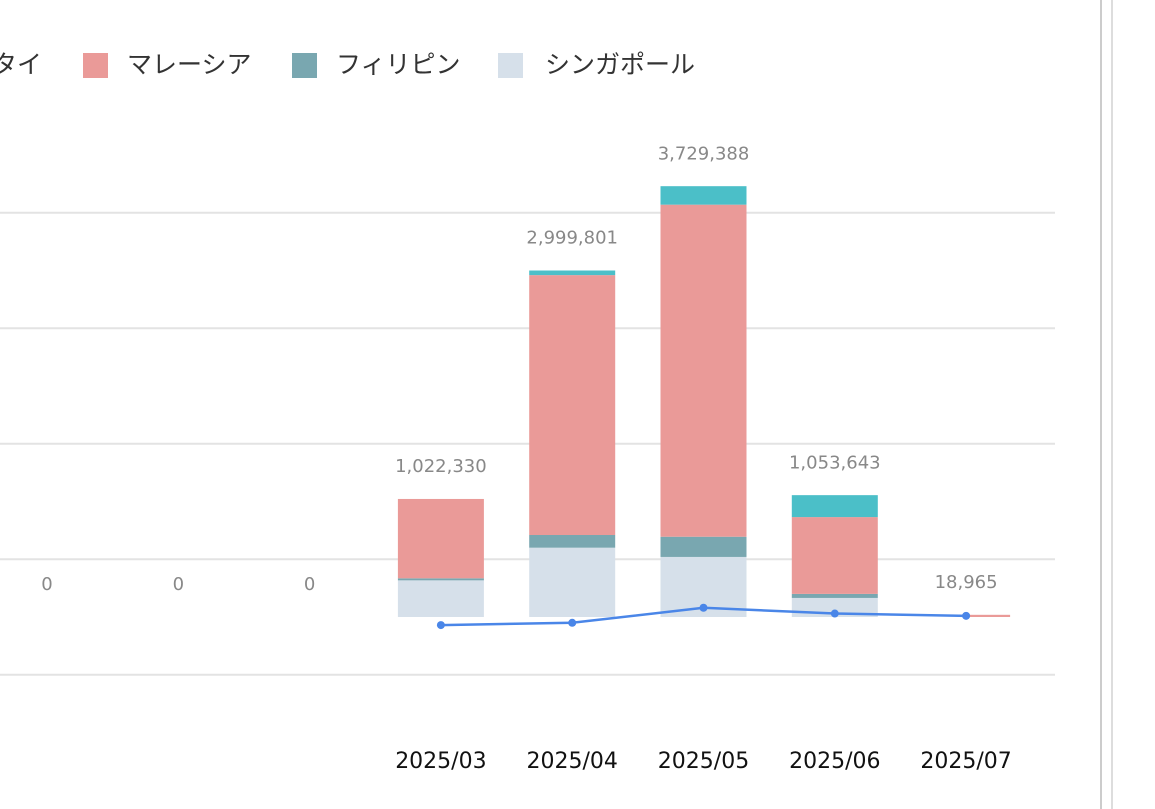 Image resolution: width=1155 pixels, height=809 pixels. I want to click on total-label: 1,022,330, so click(441, 466).